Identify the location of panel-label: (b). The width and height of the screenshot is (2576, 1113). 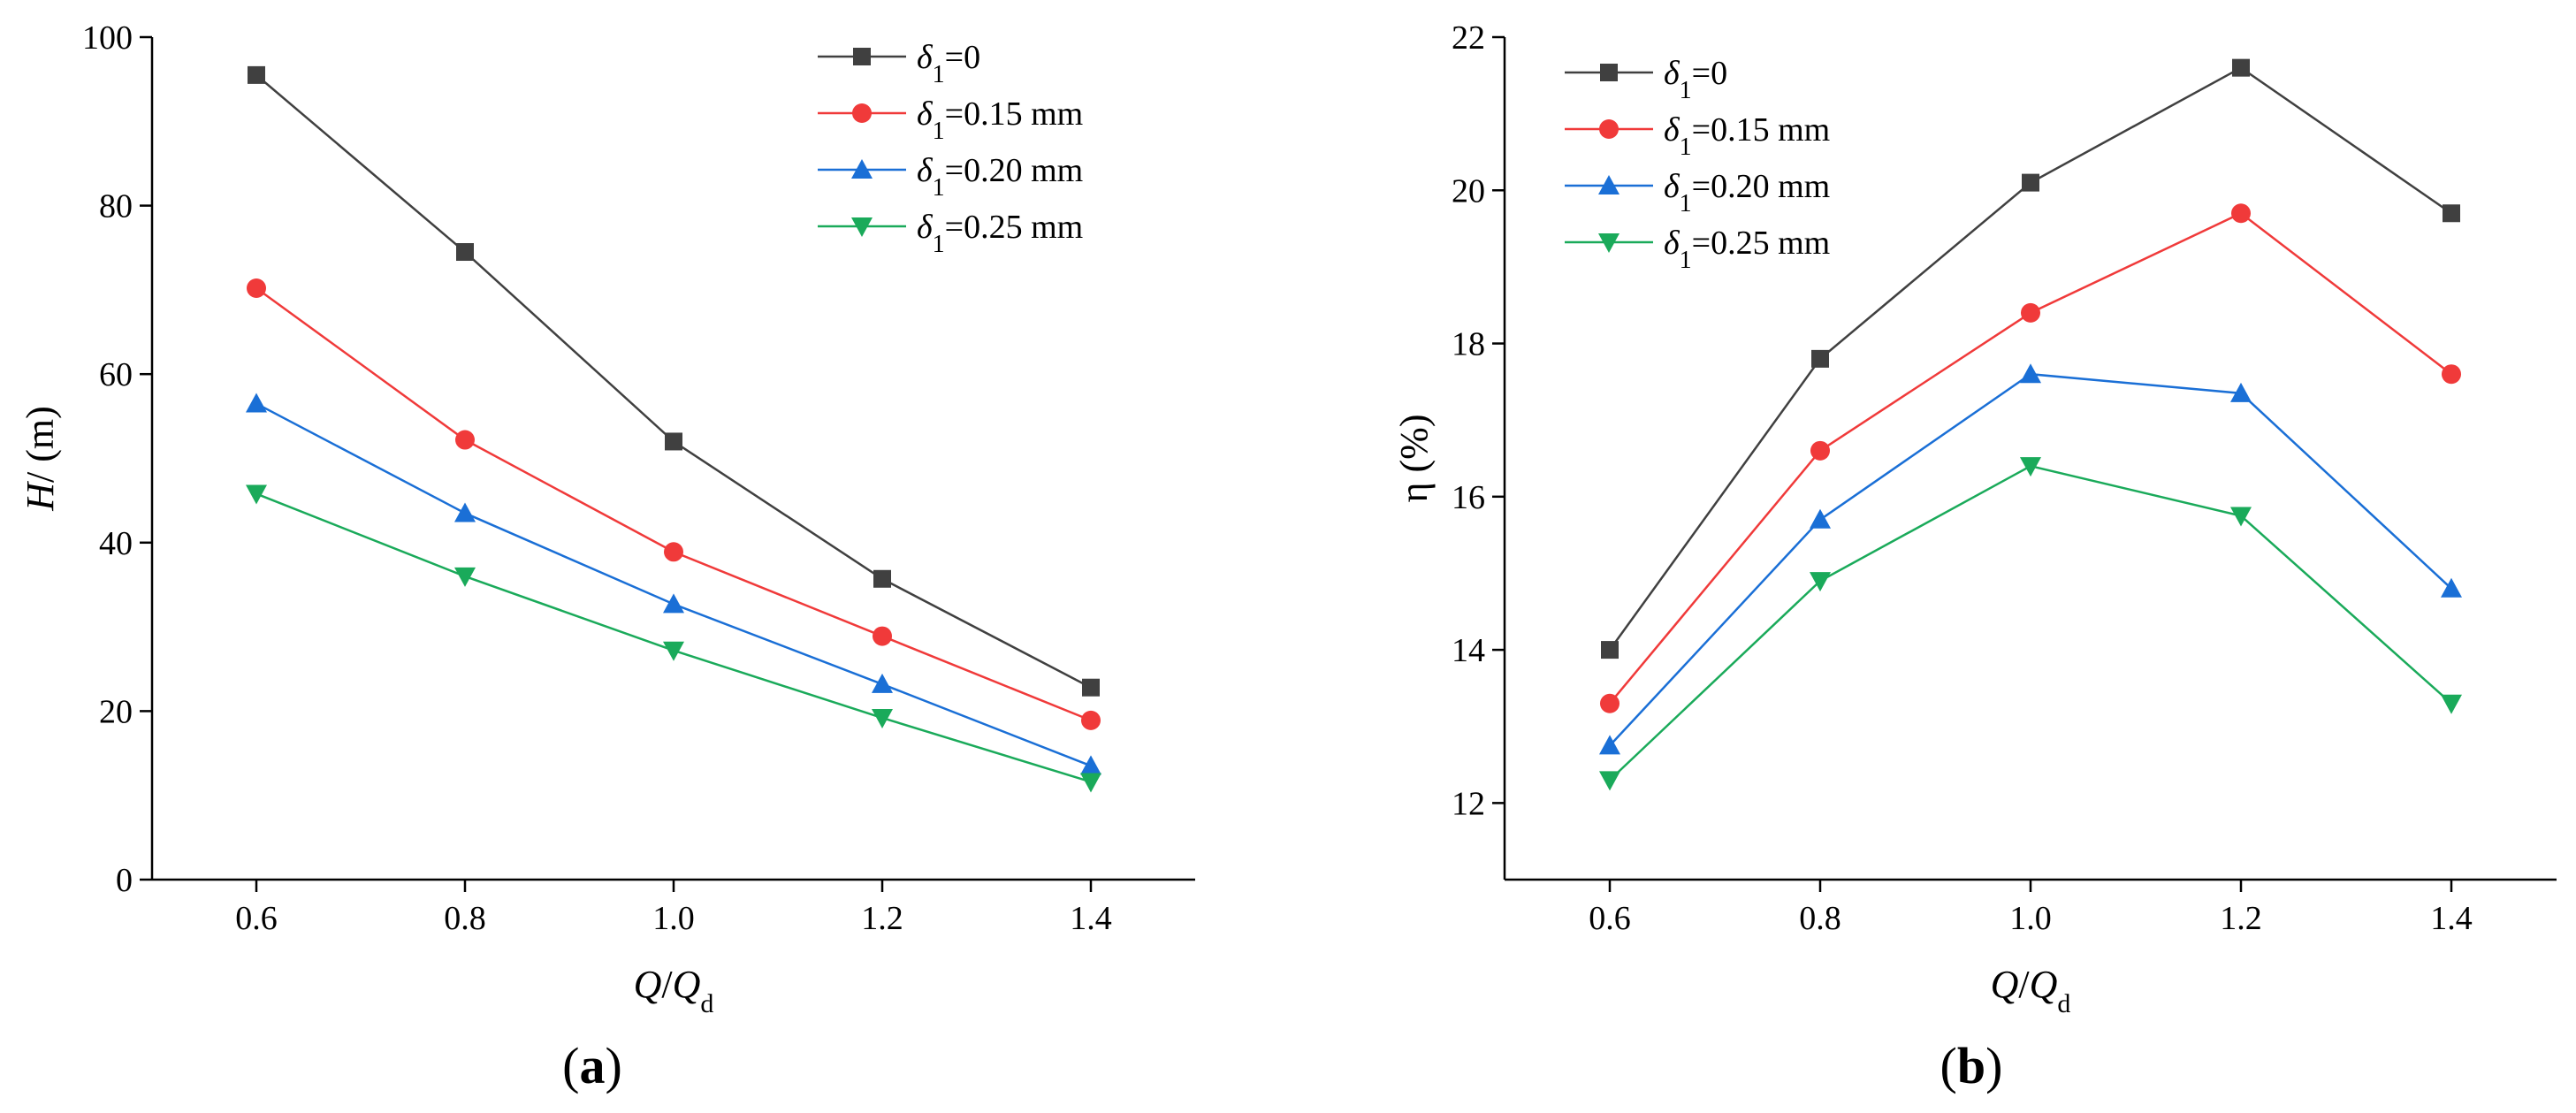
(1971, 1065).